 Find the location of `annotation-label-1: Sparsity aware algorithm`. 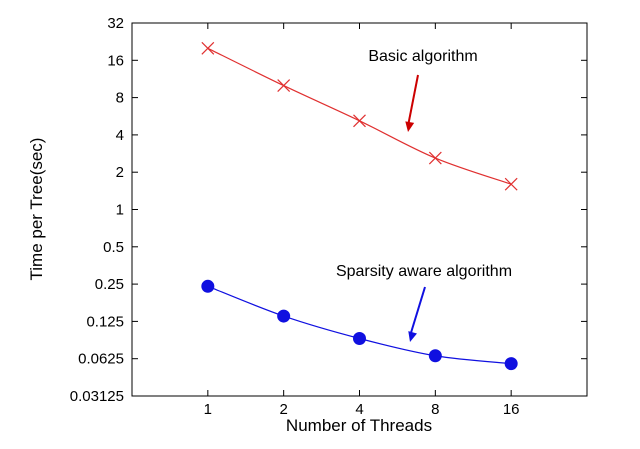

annotation-label-1: Sparsity aware algorithm is located at coordinates (424, 271).